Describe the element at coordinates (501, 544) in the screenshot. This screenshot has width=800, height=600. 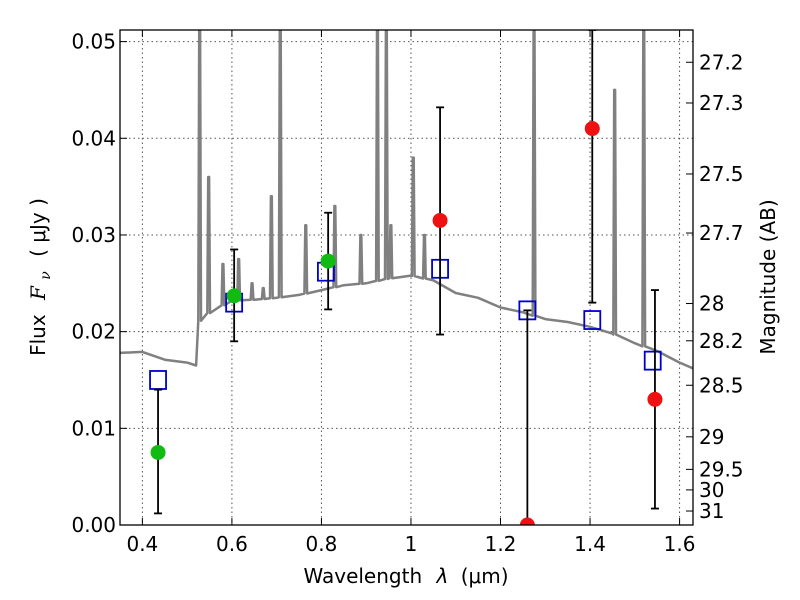
I see `x-tick-label: 1.2` at that location.